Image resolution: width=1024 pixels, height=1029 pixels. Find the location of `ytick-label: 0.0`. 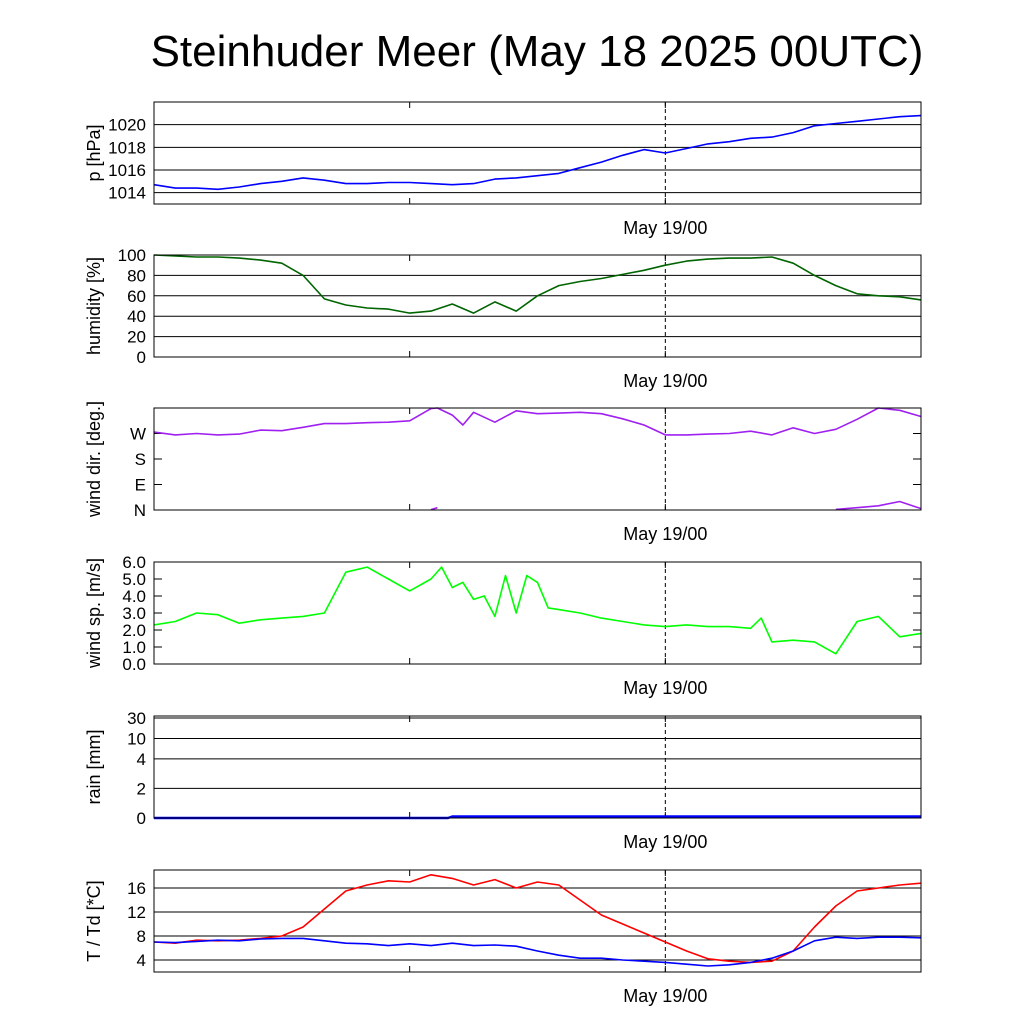

ytick-label: 0.0 is located at coordinates (134, 664).